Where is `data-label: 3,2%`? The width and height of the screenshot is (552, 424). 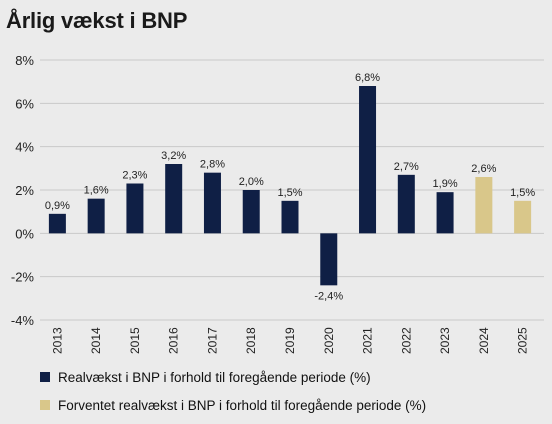
data-label: 3,2% is located at coordinates (173, 156).